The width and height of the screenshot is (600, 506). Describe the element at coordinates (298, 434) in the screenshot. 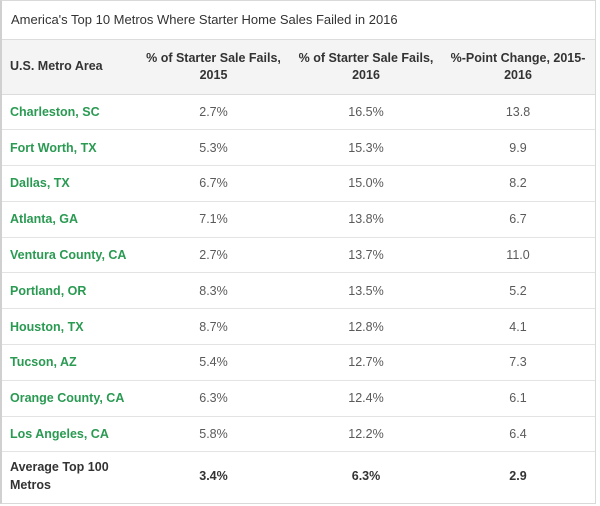

I see `table-row: Los Angeles, CA 5.8% 12.2% 6.4` at that location.